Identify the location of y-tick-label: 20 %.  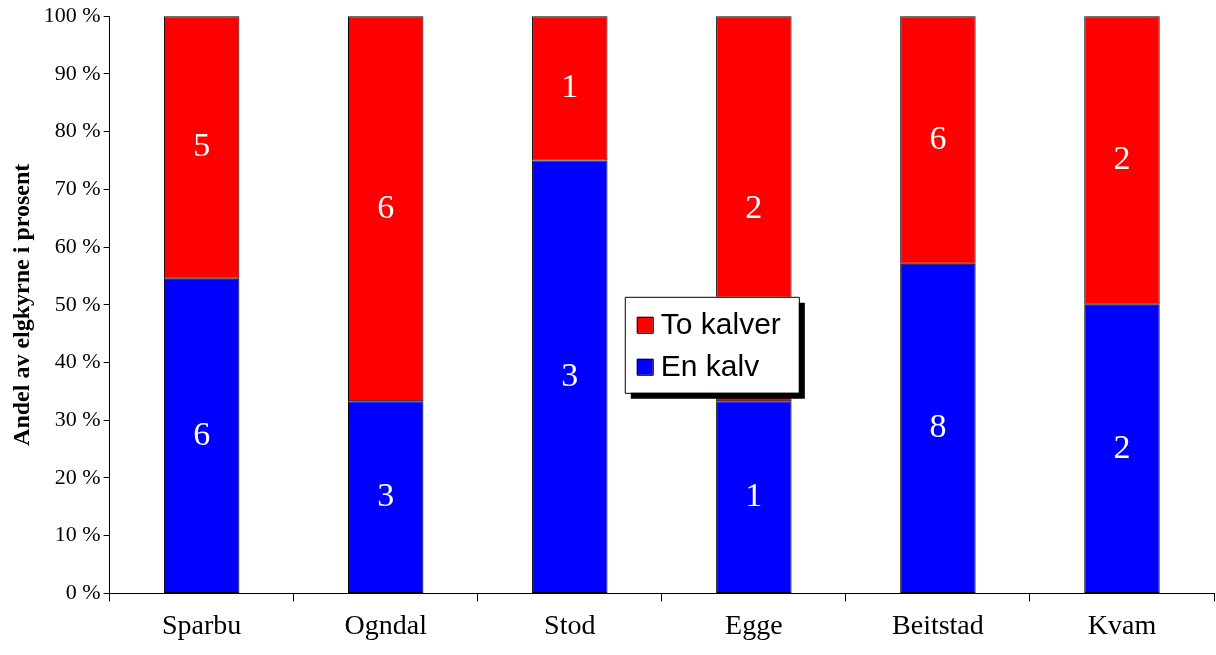
(77, 476).